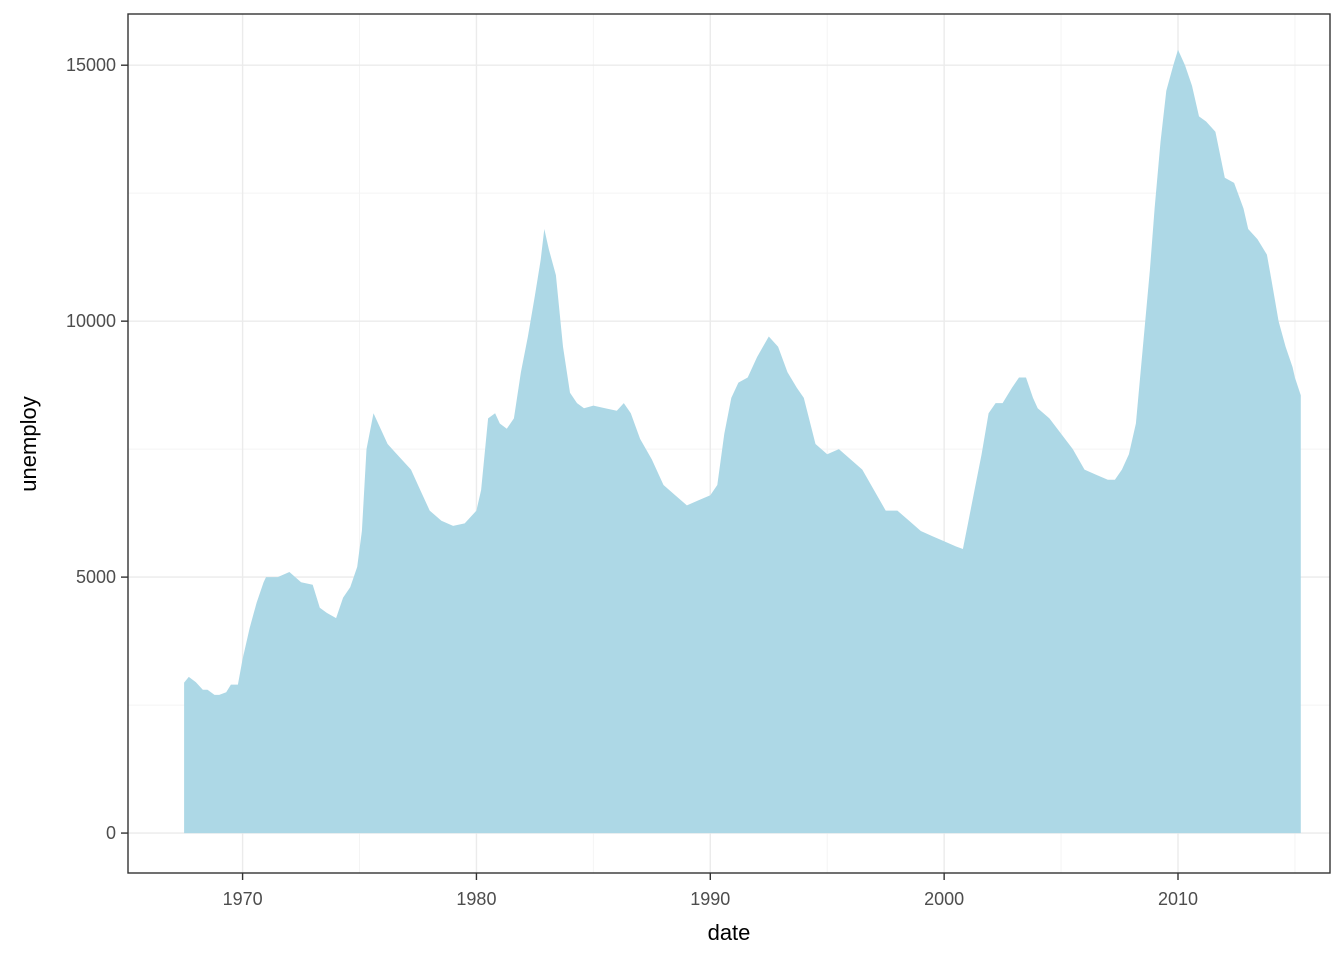  Describe the element at coordinates (111, 833) in the screenshot. I see `y-tick-label: 0` at that location.